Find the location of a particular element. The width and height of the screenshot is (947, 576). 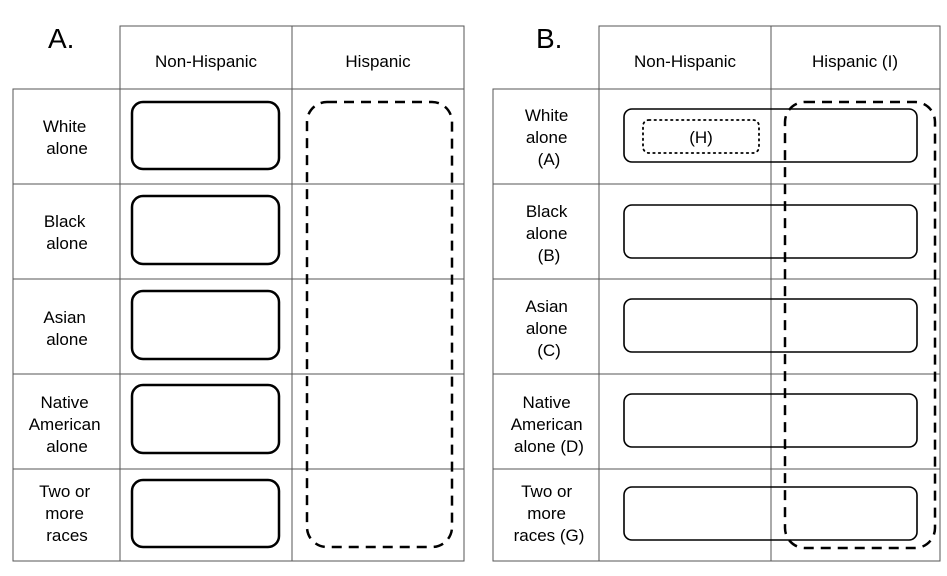

panel-a-row-label-two-or-more: Two or more races is located at coordinates (67, 513).